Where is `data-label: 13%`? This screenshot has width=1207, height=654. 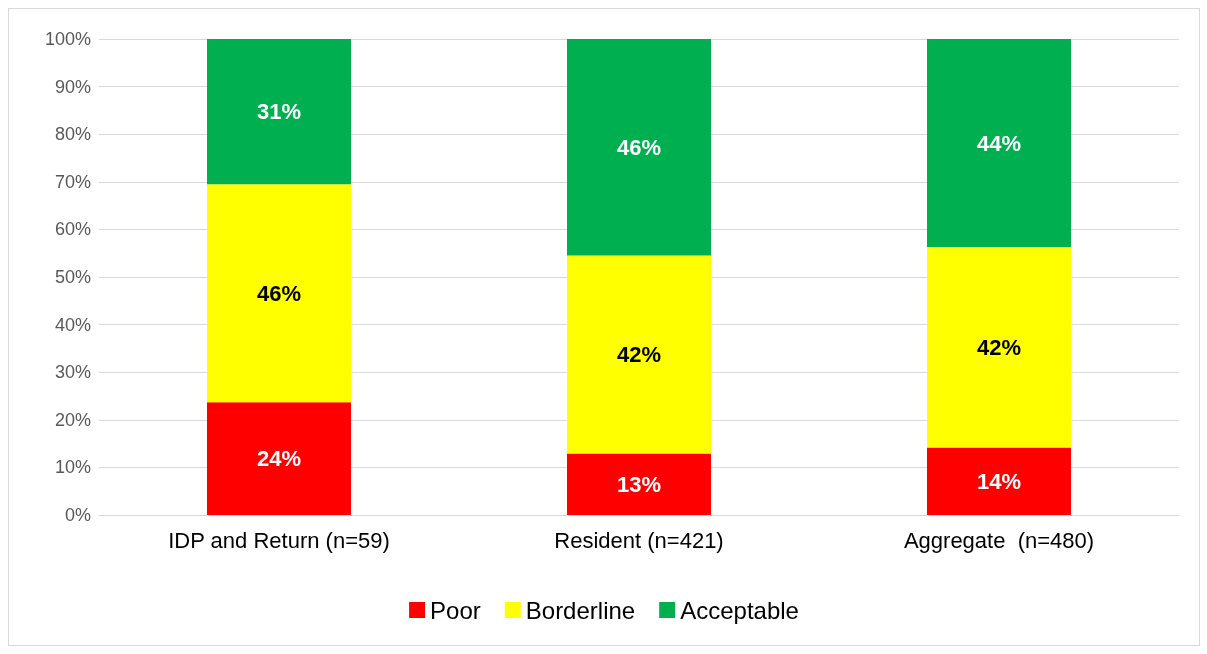
data-label: 13% is located at coordinates (639, 484).